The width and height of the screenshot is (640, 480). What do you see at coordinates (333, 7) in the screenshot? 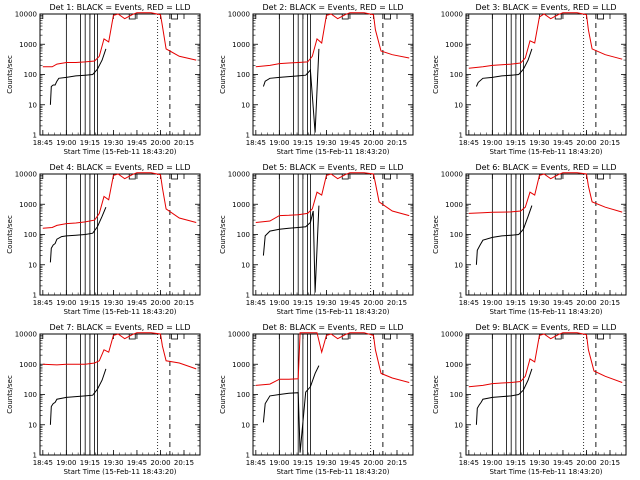
I see `panel-title: Det 2: BLACK = Events, RED = LLD` at bounding box center [333, 7].